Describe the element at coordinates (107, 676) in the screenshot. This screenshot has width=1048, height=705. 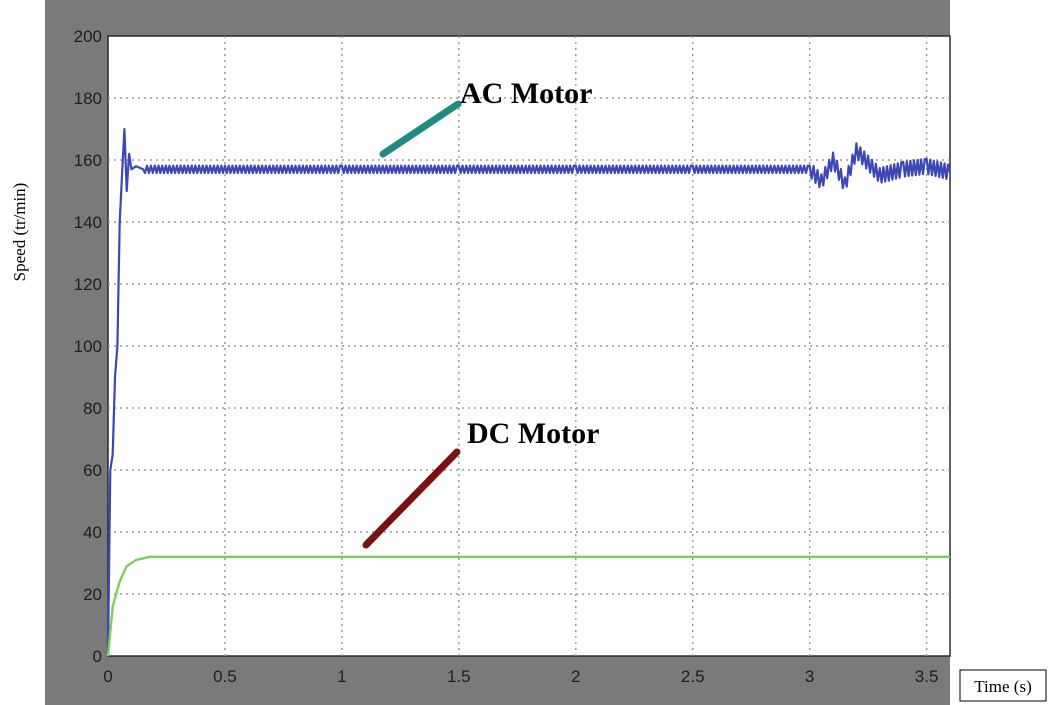
I see `x-tick-label: 0` at that location.